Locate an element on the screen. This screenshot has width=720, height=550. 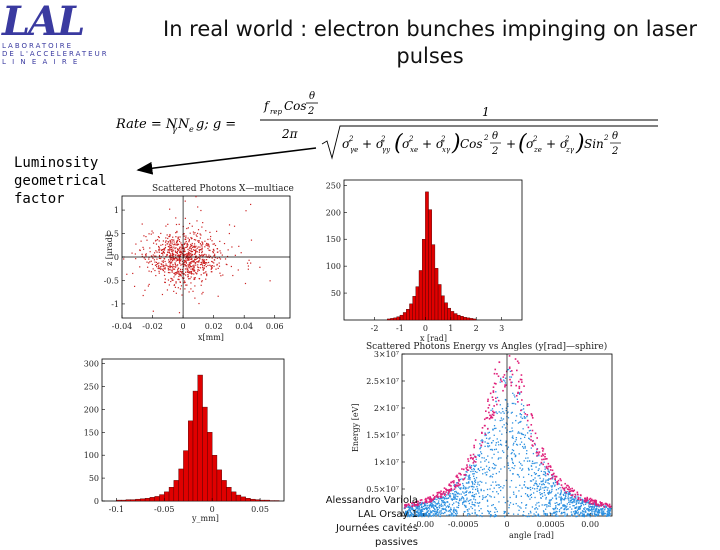
chart1-ytick: -1 is located at coordinates (115, 304).